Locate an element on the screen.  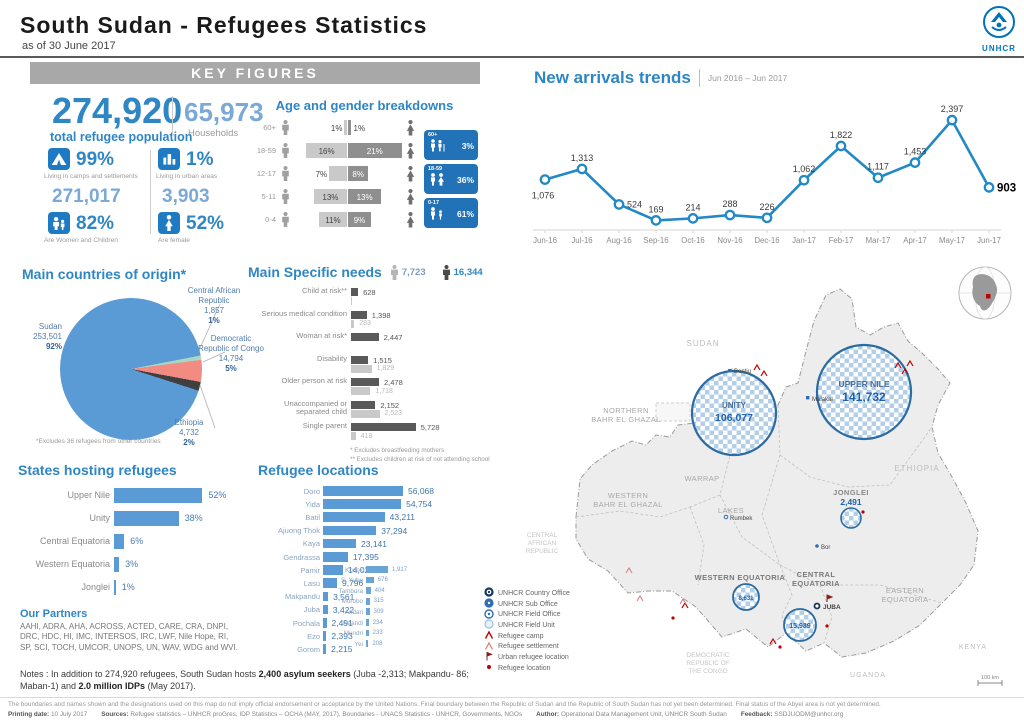
summary-pct: 3% is located at coordinates (467, 146).